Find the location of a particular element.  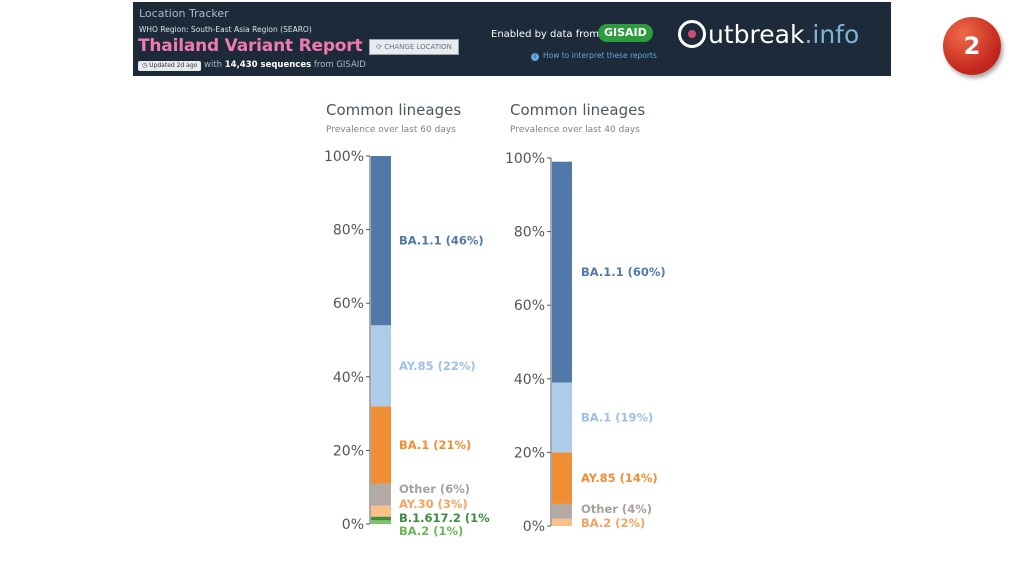

segment-label: BA.1 (19%) is located at coordinates (617, 417).